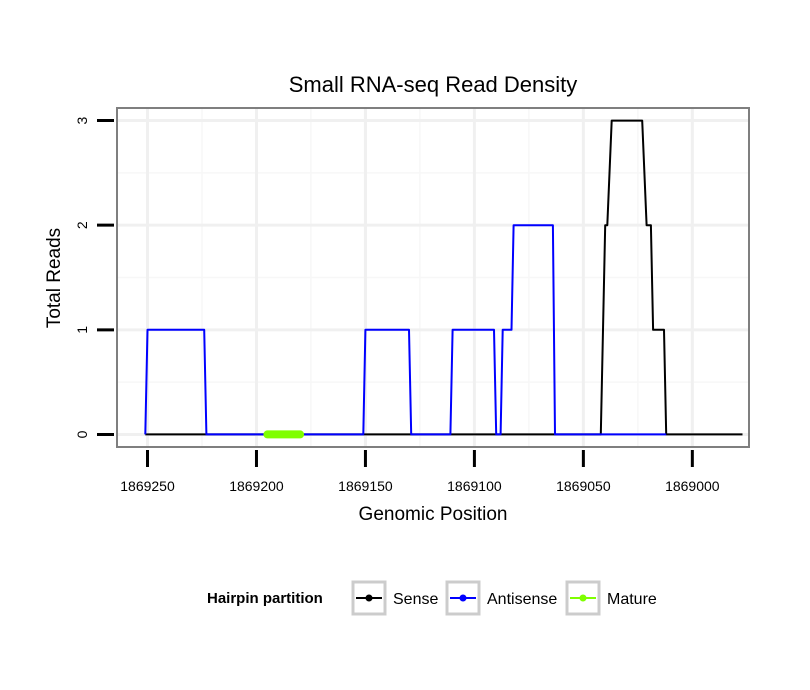  What do you see at coordinates (82, 330) in the screenshot?
I see `y-tick-label: 1` at bounding box center [82, 330].